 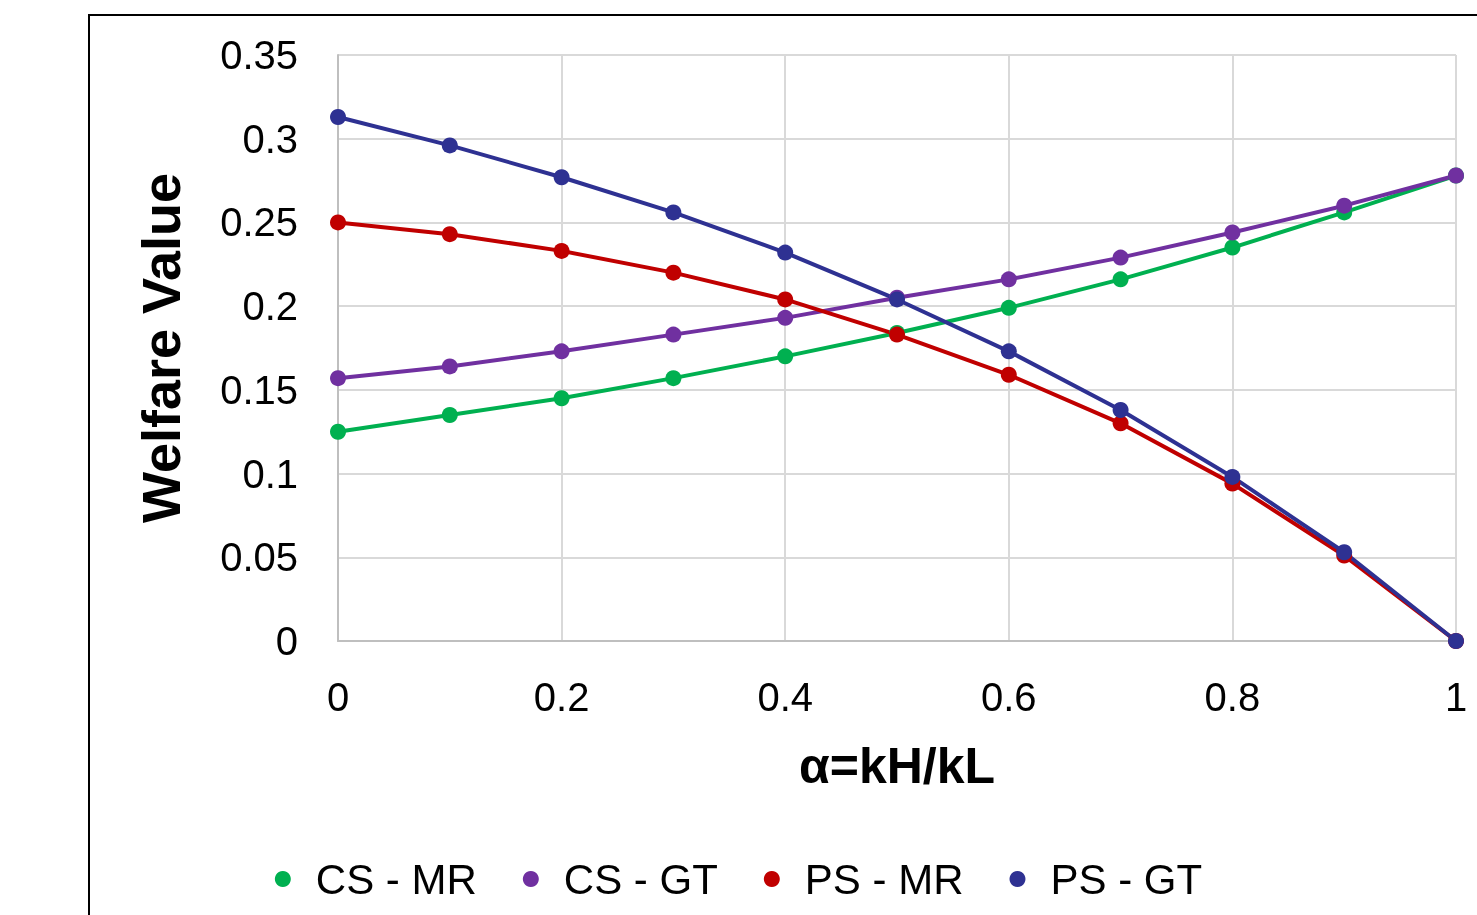 I want to click on legend-label: CS - GT, so click(x=640, y=879).